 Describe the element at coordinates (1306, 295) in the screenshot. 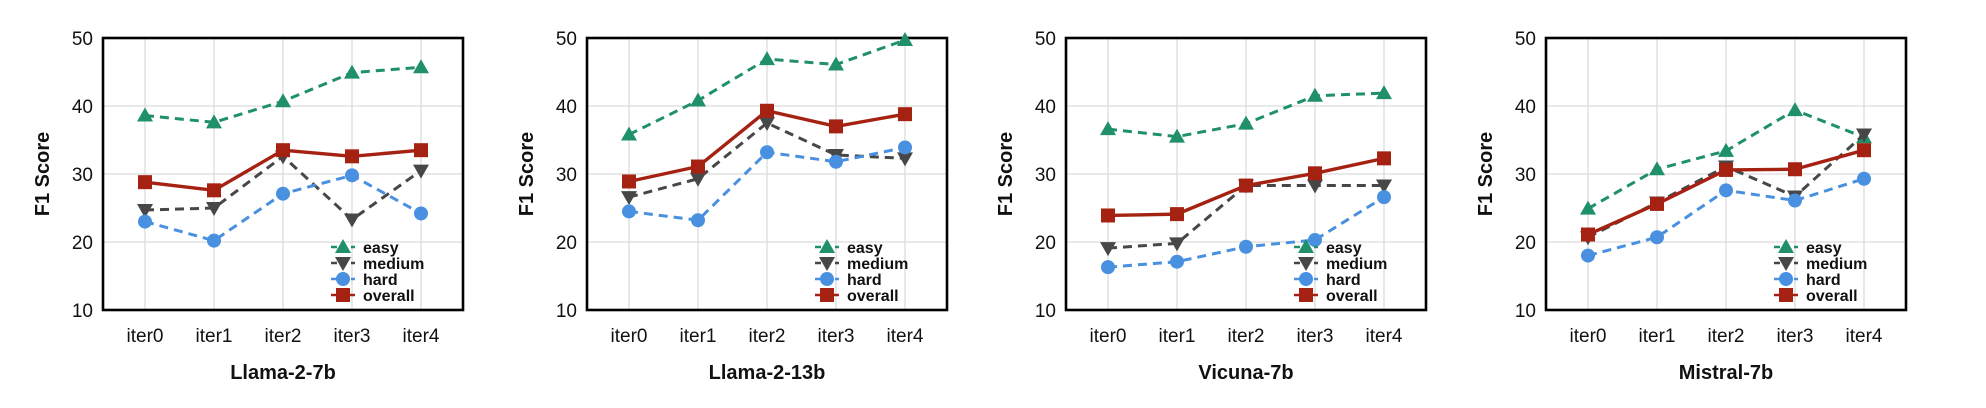

I see `legend-marker-overall` at that location.